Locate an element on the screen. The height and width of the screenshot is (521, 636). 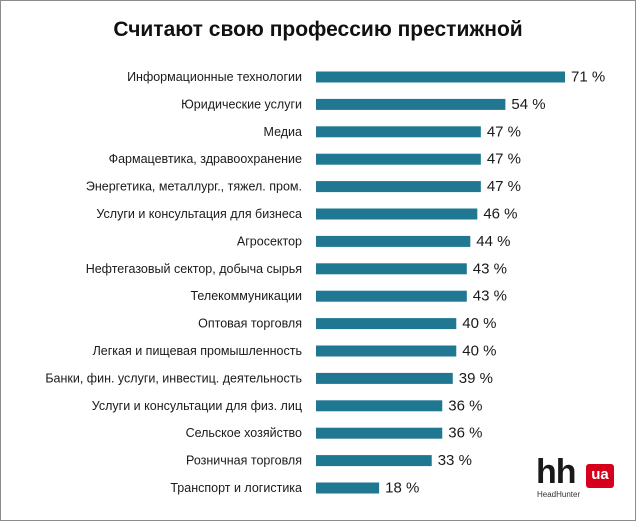
category-label: Услуги и консультации для физ. лиц is located at coordinates (197, 406).